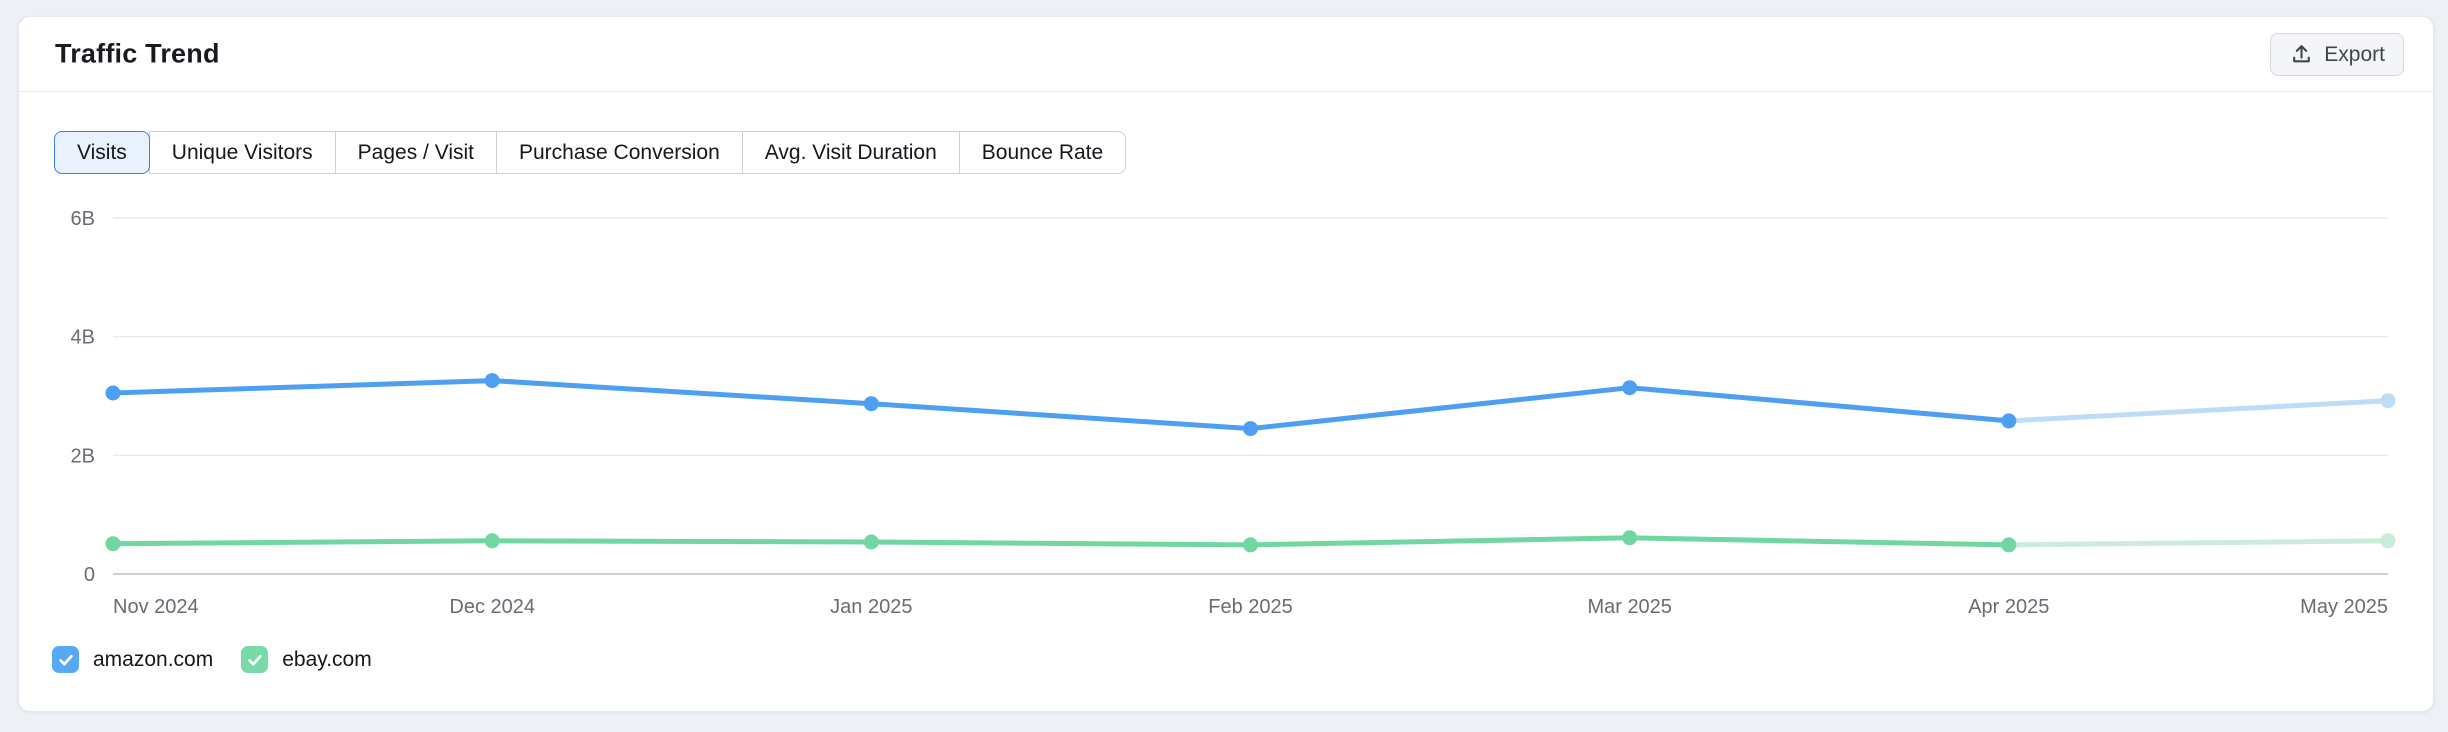  What do you see at coordinates (415, 152) in the screenshot?
I see `tab-pages-visit: Pages / Visit` at bounding box center [415, 152].